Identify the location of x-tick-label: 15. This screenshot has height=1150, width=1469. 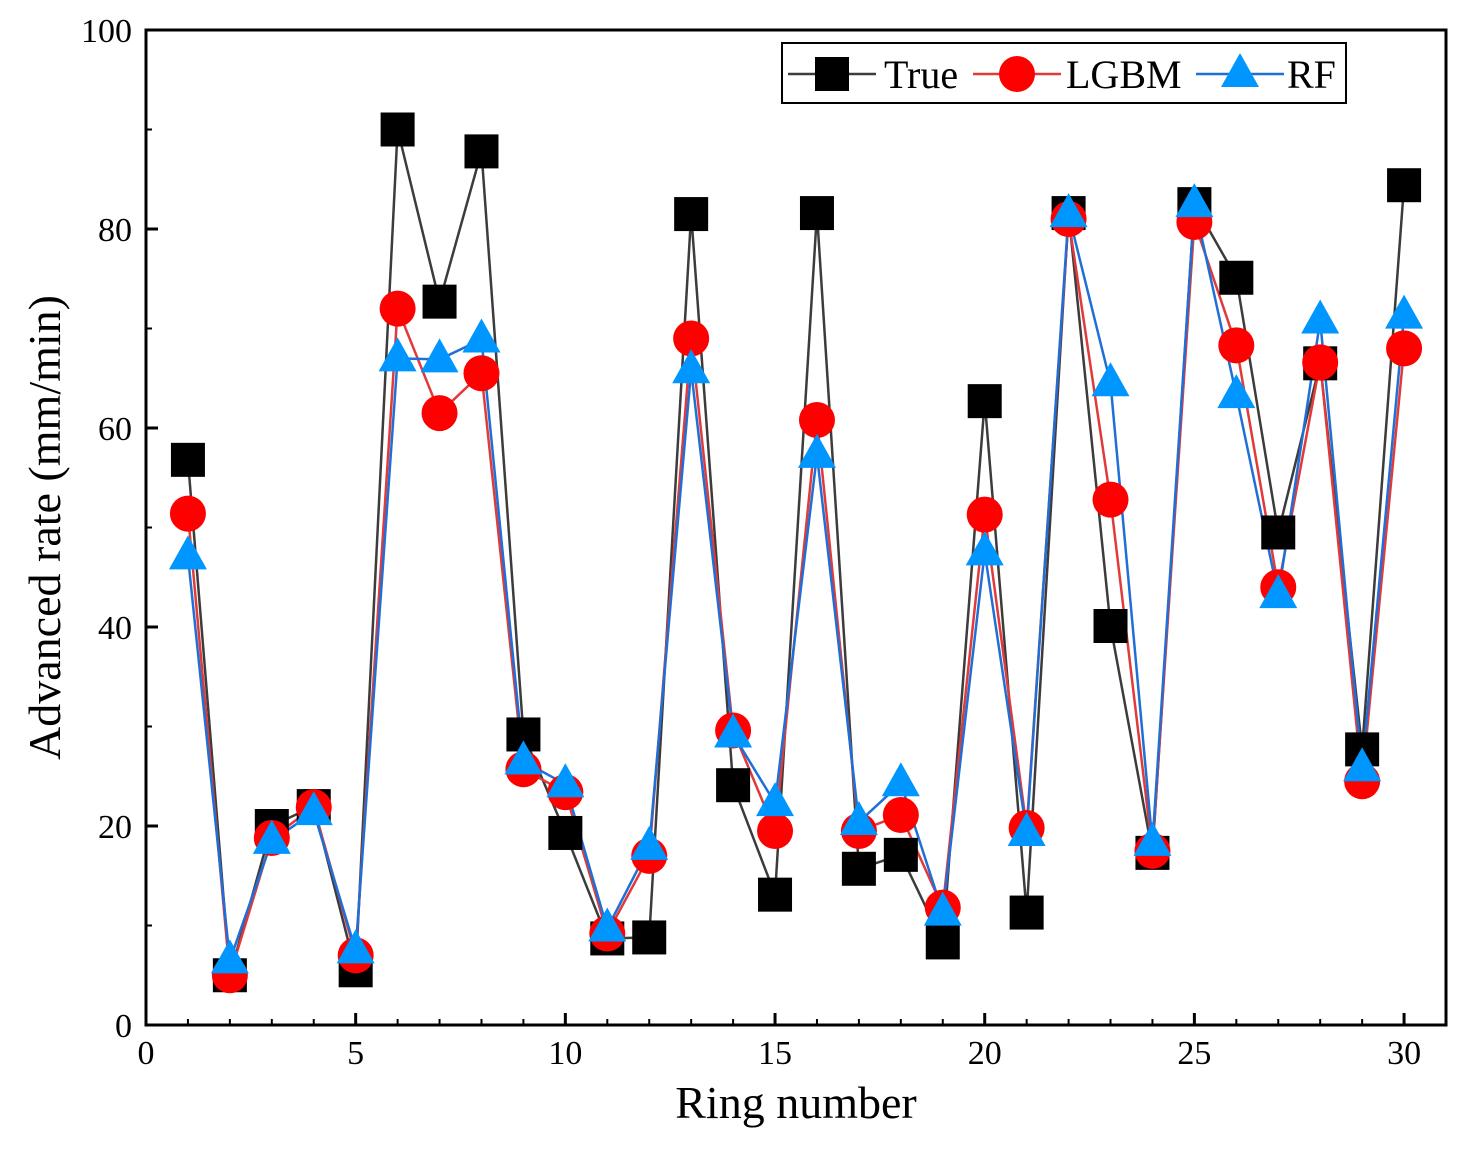
(775, 1053).